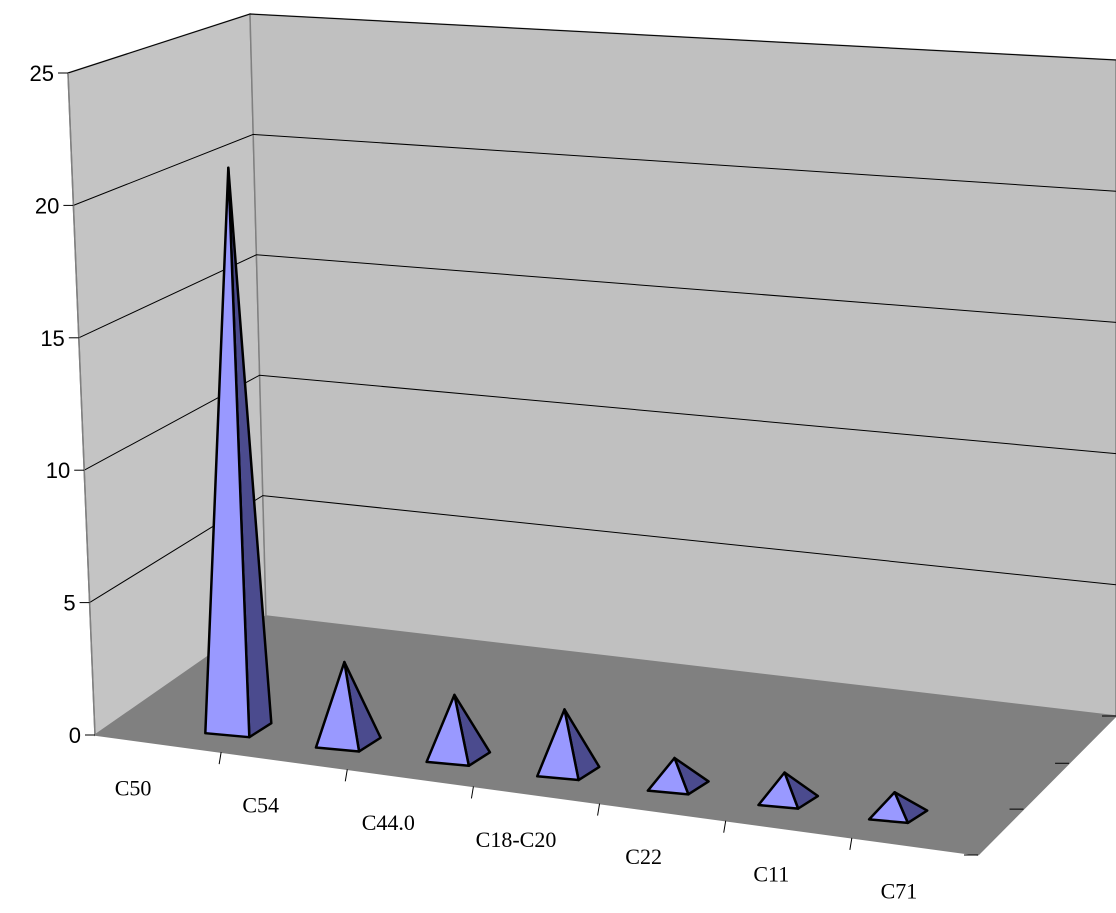 This screenshot has height=913, width=1116. What do you see at coordinates (42, 73) in the screenshot?
I see `y-tick-label: 25` at bounding box center [42, 73].